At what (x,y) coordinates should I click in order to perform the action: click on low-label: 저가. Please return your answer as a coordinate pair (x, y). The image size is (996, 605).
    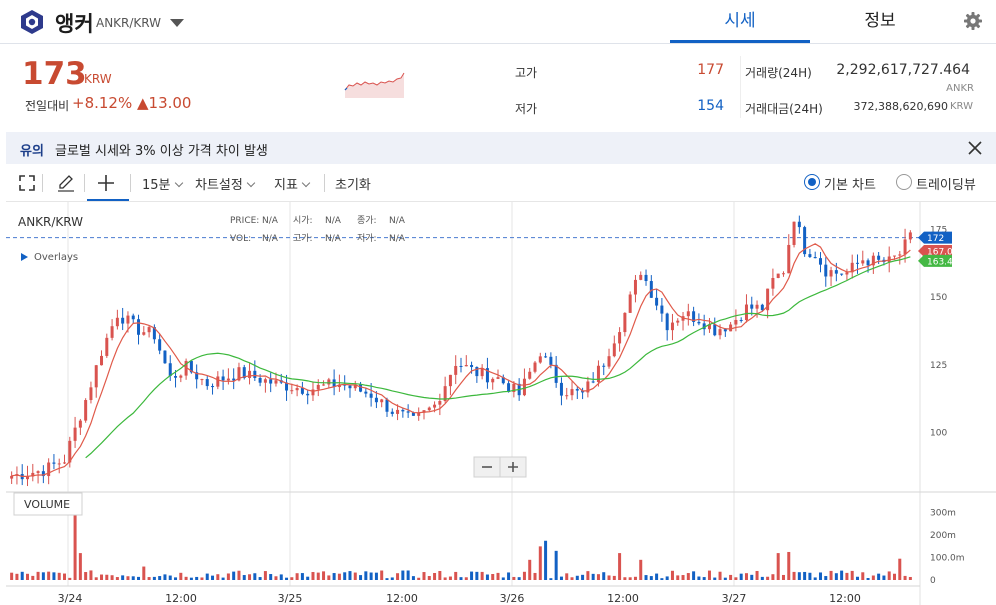
    Looking at the image, I should click on (526, 109).